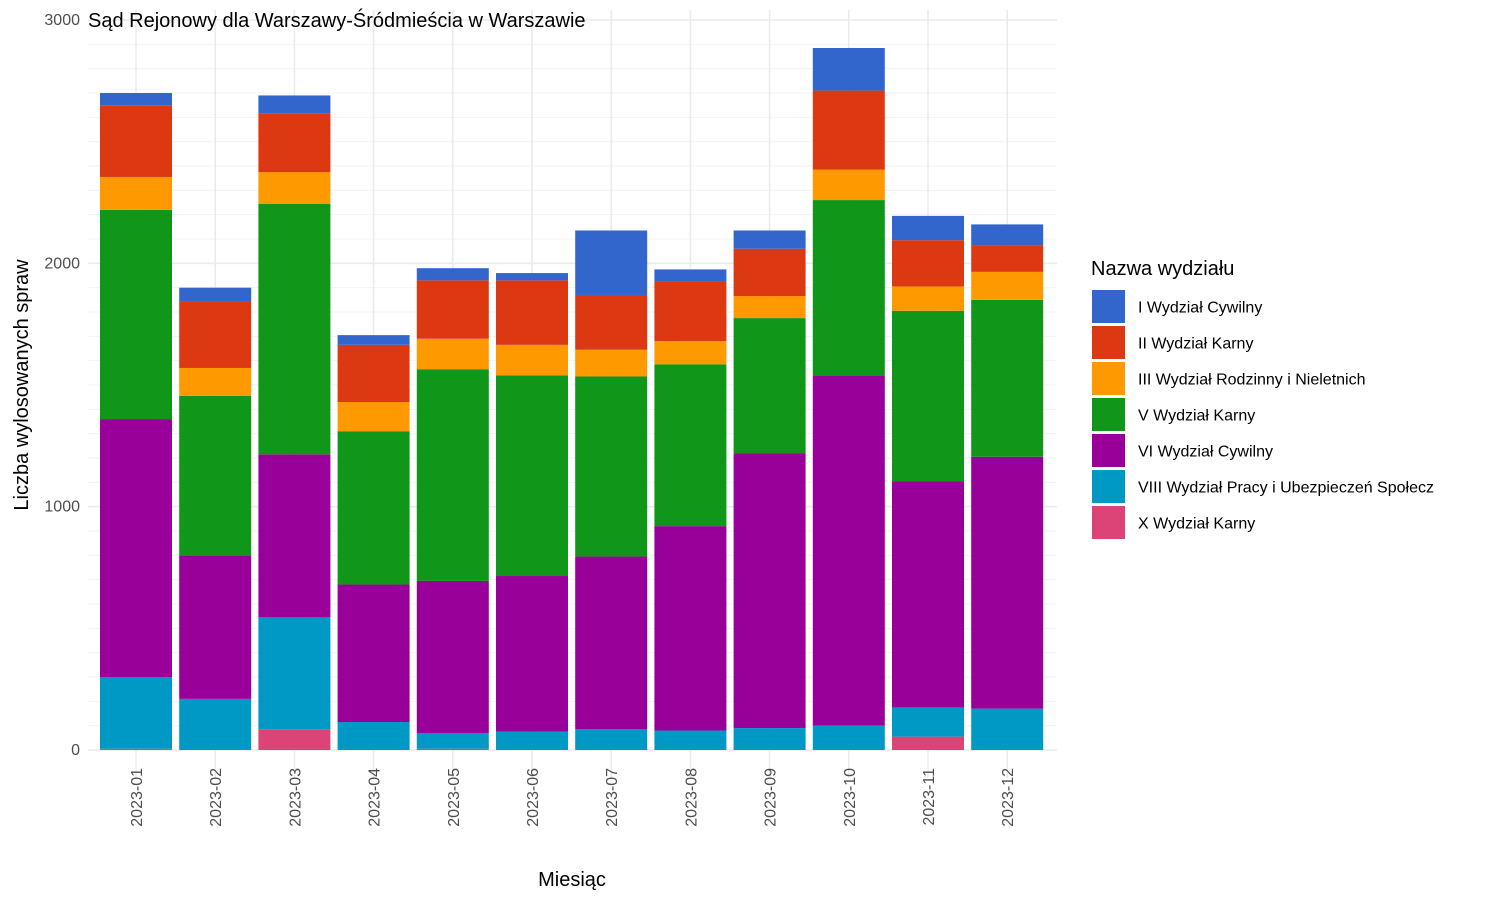 The width and height of the screenshot is (1500, 905). I want to click on legend-label: II Wydział Karny, so click(1195, 344).